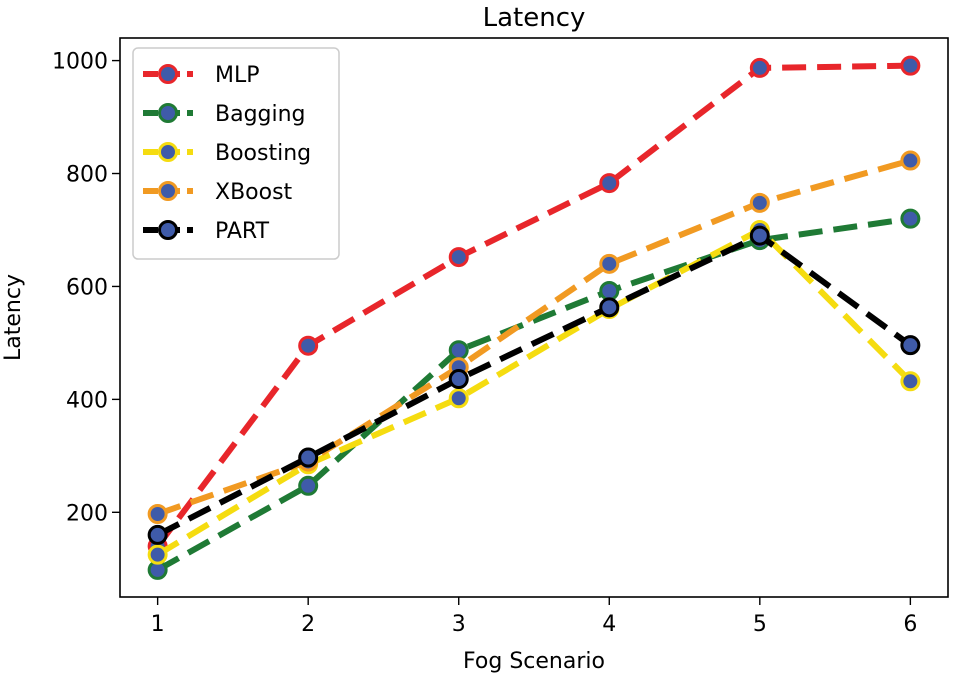 Image resolution: width=980 pixels, height=679 pixels. I want to click on y-tick-label: 600, so click(87, 287).